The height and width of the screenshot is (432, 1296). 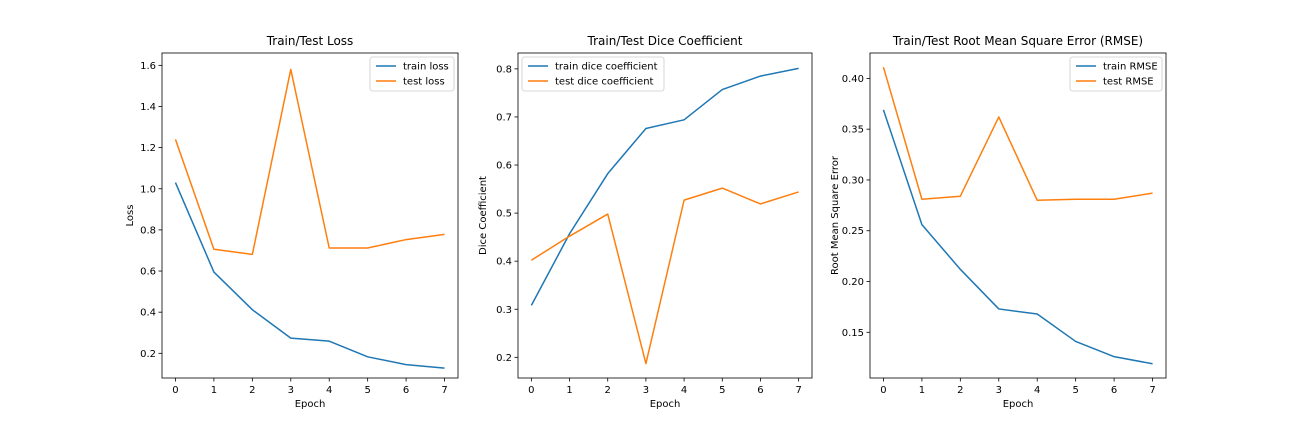 What do you see at coordinates (412, 74) in the screenshot?
I see `legend: train loss test loss` at bounding box center [412, 74].